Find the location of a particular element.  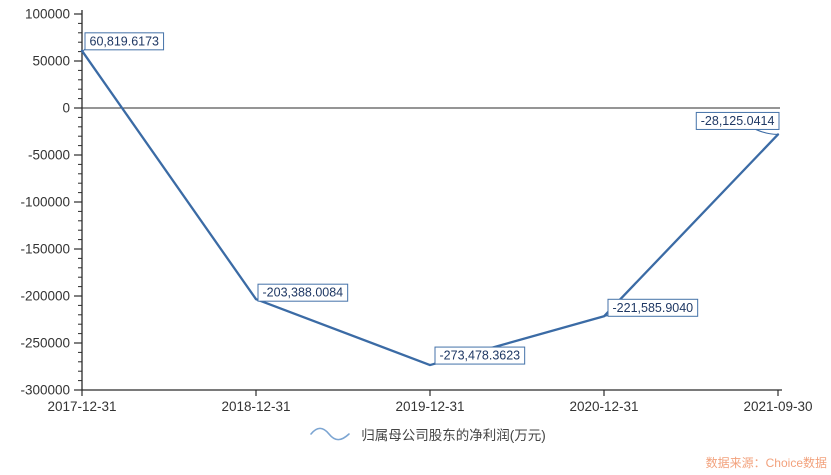

y-tick-label: 50000 is located at coordinates (51, 61).